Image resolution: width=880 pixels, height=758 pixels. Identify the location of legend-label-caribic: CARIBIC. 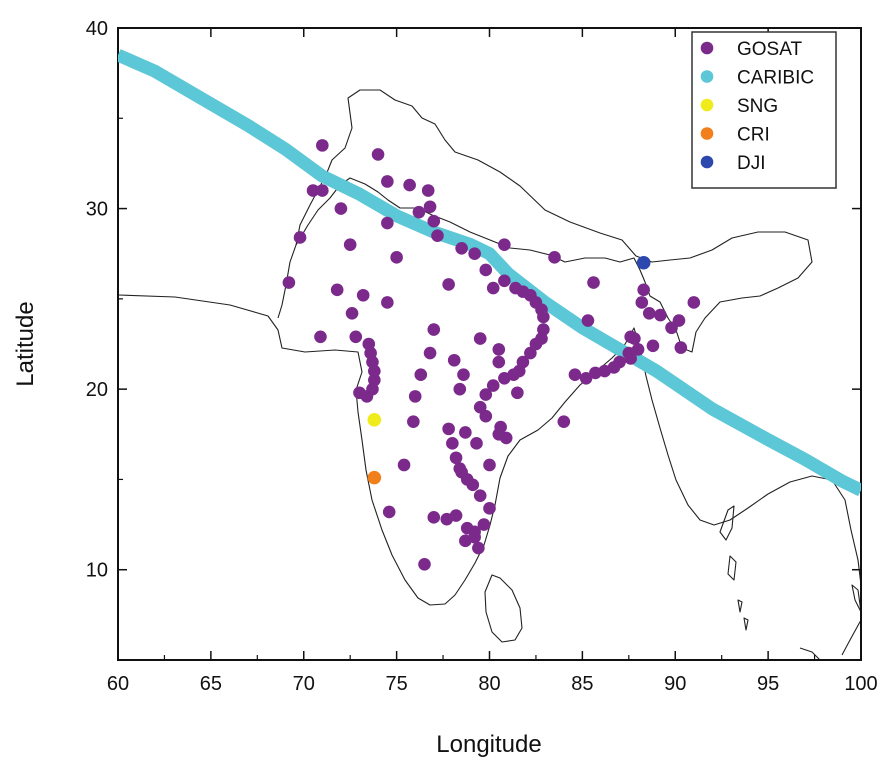
(775, 78).